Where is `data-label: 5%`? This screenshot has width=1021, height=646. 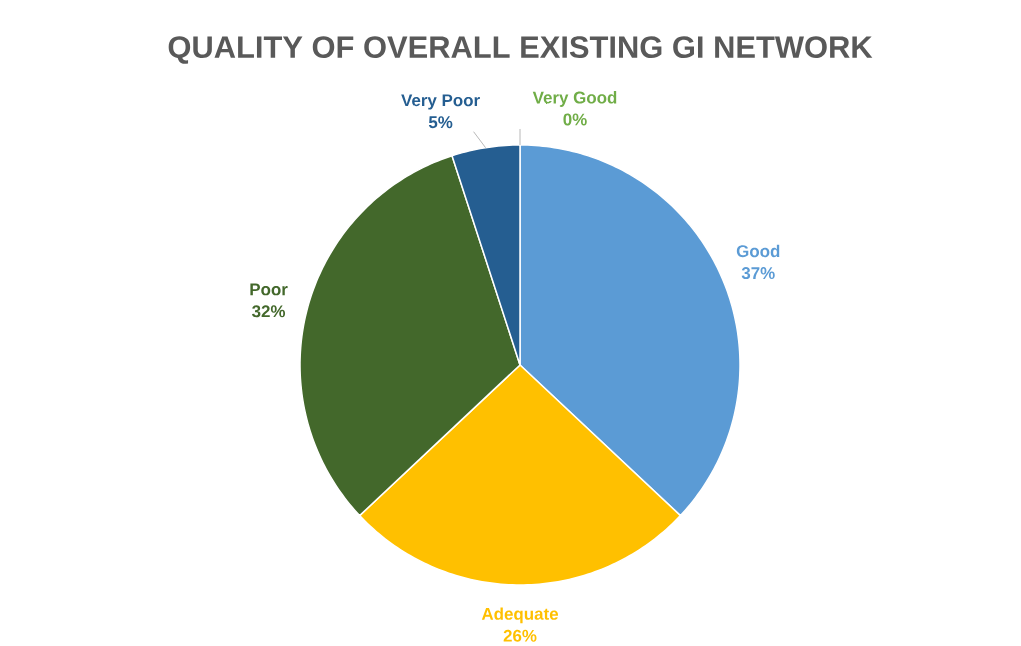
data-label: 5% is located at coordinates (440, 122).